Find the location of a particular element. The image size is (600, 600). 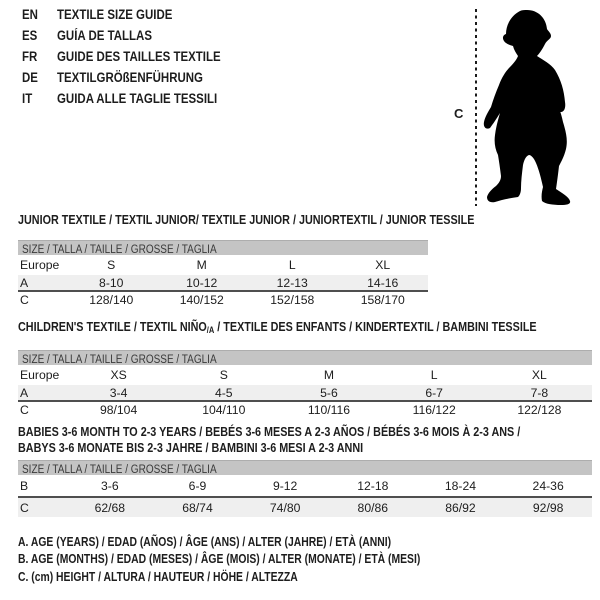

language-code: FR is located at coordinates (30, 56).